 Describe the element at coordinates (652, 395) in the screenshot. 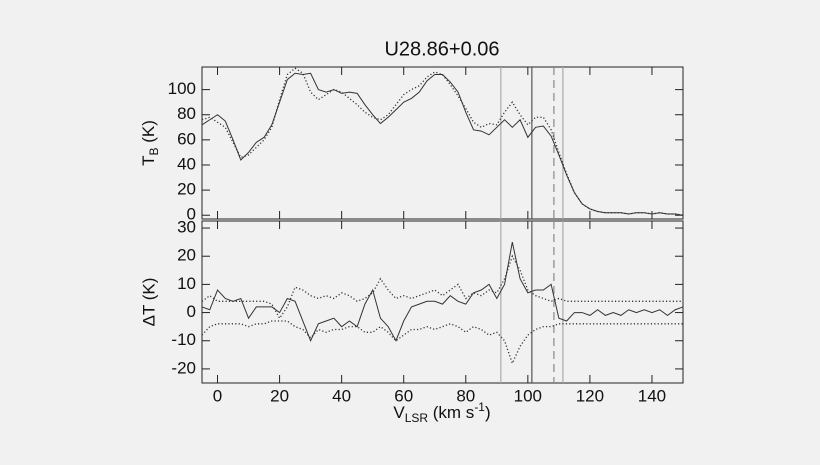

I see `x-tick-label: 140` at that location.